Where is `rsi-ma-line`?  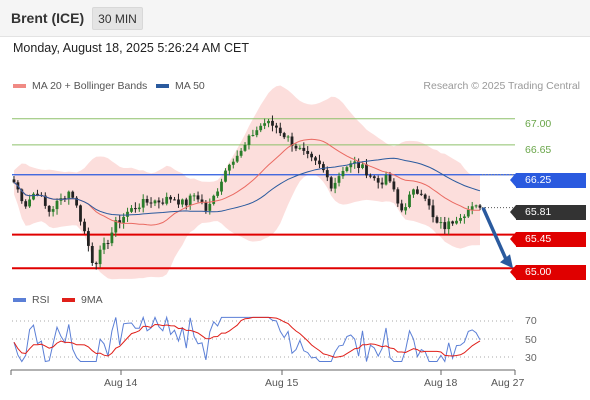
rsi-ma-line is located at coordinates (247, 337).